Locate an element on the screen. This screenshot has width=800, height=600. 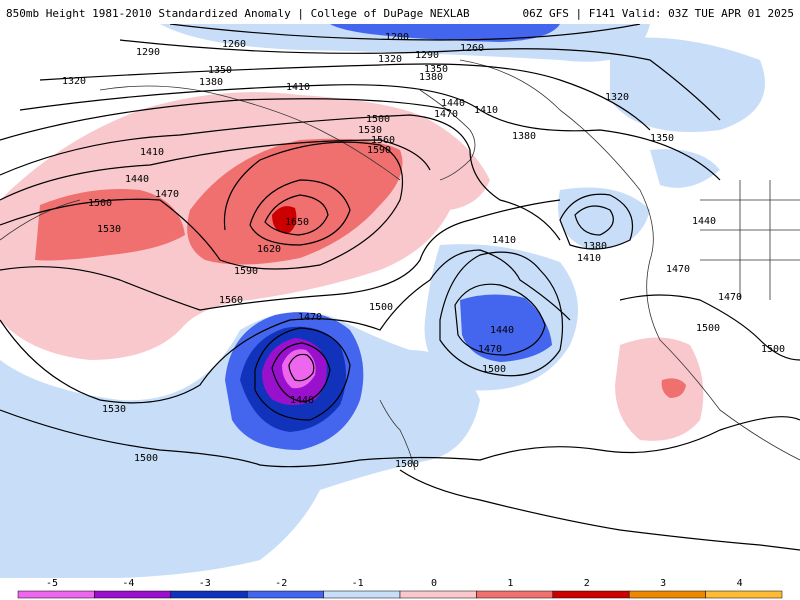
contour-label: 1620 is located at coordinates (269, 249).